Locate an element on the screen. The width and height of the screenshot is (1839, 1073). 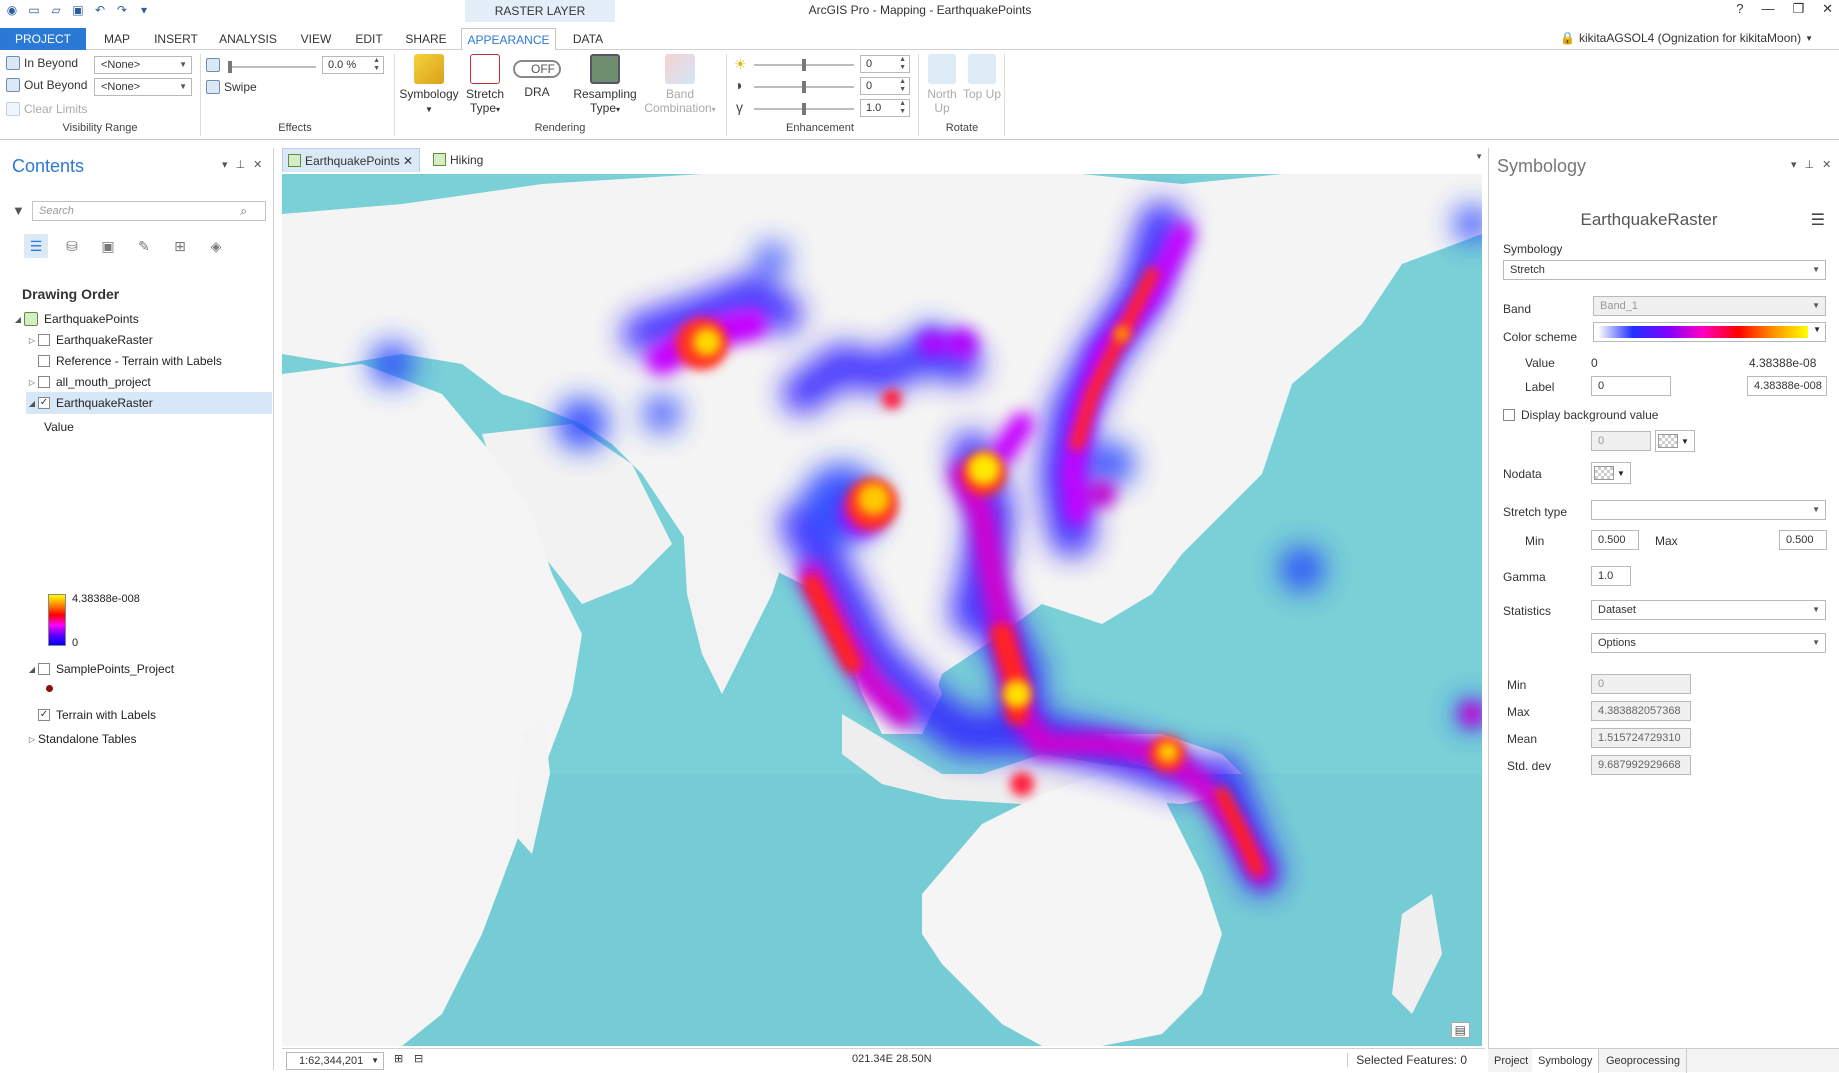
list-by-editing-icon: ✎ is located at coordinates (144, 245).